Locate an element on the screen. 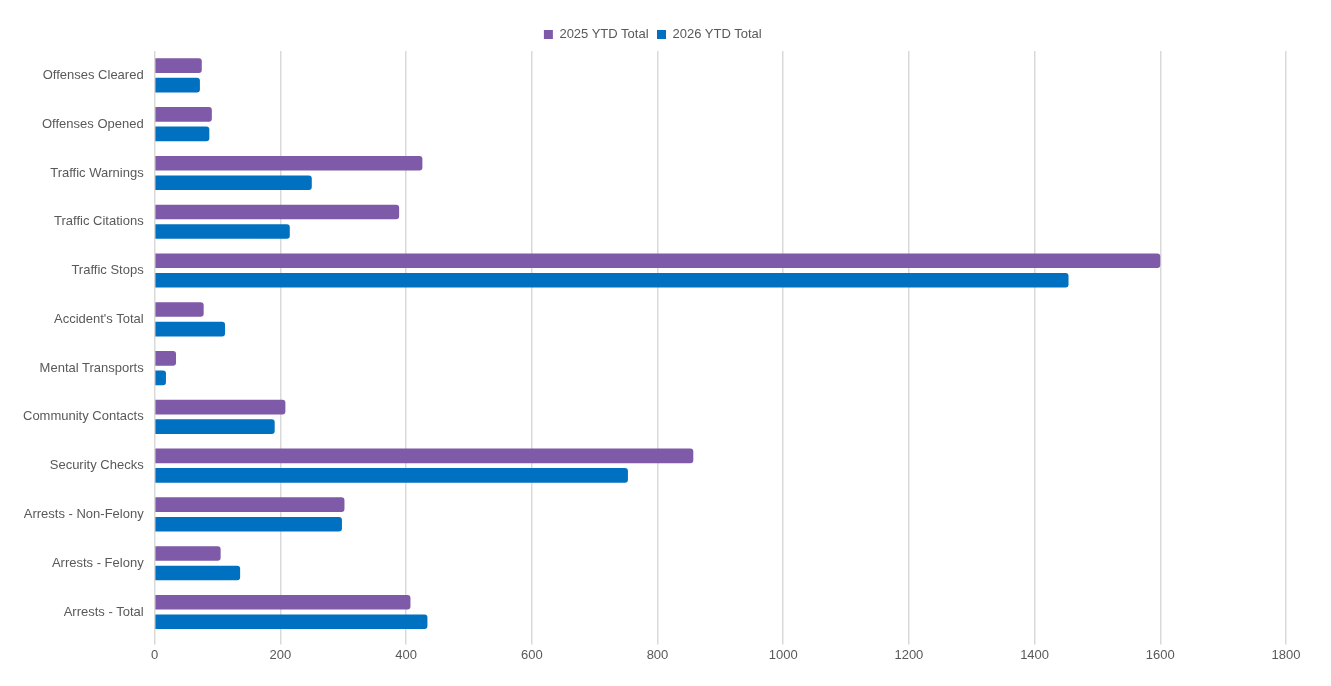 The height and width of the screenshot is (686, 1331). legend-label: 2025 YTD Total is located at coordinates (604, 34).